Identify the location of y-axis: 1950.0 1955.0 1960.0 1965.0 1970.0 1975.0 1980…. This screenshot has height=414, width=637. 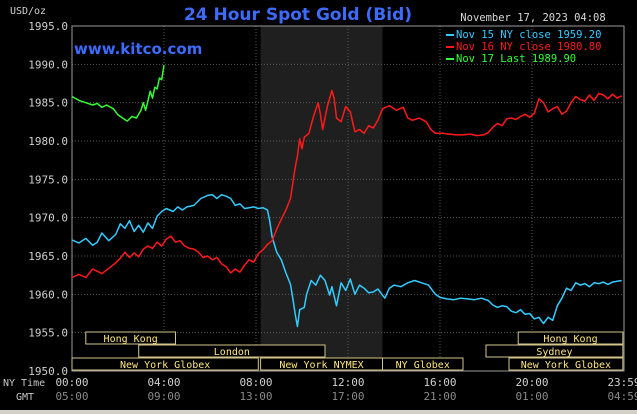
(48, 199).